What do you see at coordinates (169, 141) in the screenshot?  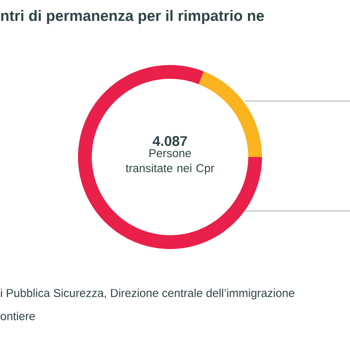 I see `text: 4.087` at bounding box center [169, 141].